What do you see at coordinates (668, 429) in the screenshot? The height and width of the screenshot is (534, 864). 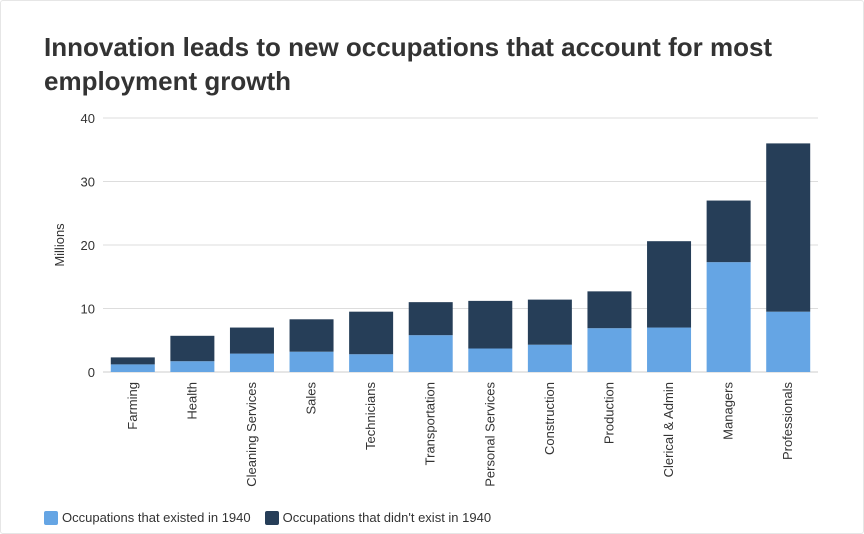 I see `x-tick-label: Clerical & Admin` at bounding box center [668, 429].